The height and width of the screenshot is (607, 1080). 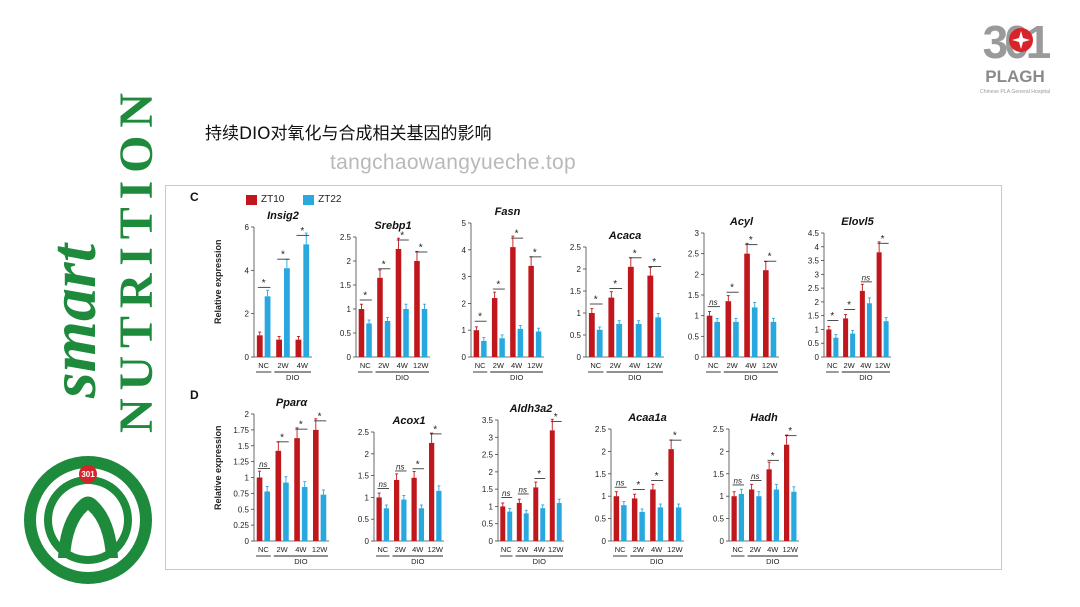 I want to click on logo-name: PLAGH, so click(x=1015, y=76).